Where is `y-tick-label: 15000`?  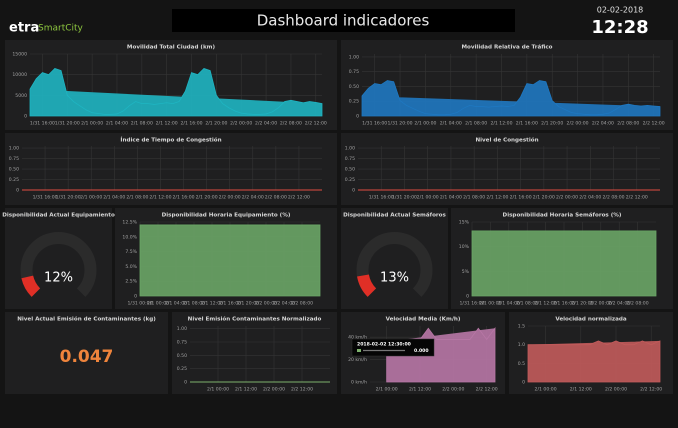 y-tick-label: 15000 is located at coordinates (19, 55).